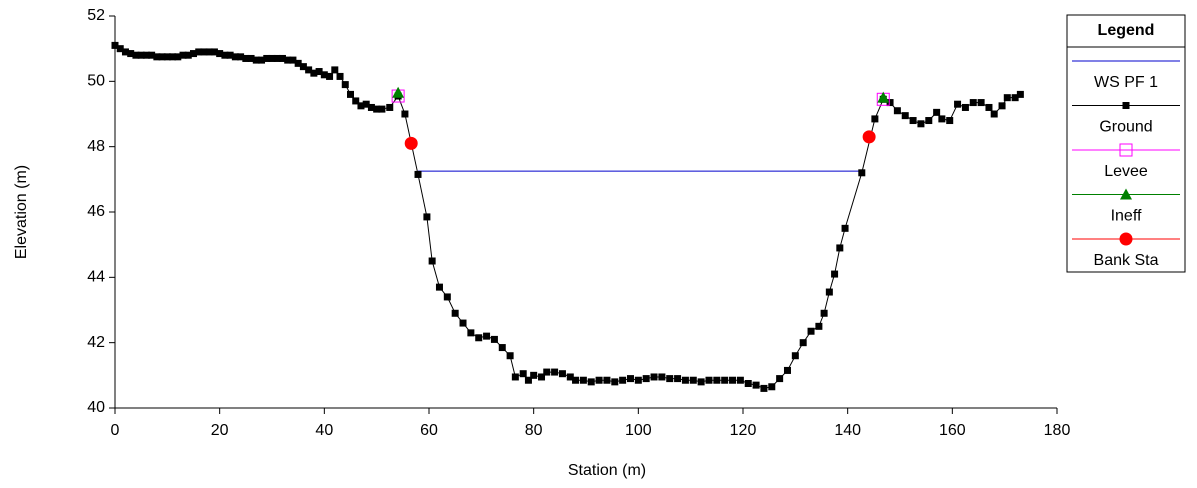  I want to click on x-tick-label: 40, so click(324, 430).